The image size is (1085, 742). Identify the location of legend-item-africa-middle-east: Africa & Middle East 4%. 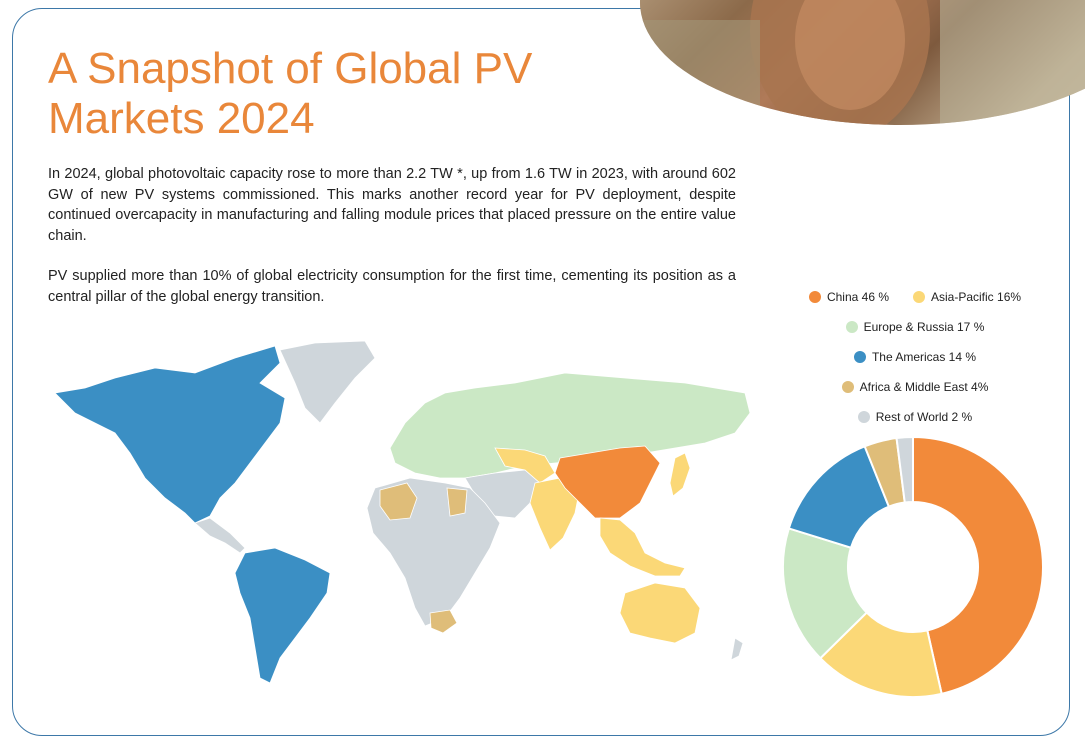
(915, 387).